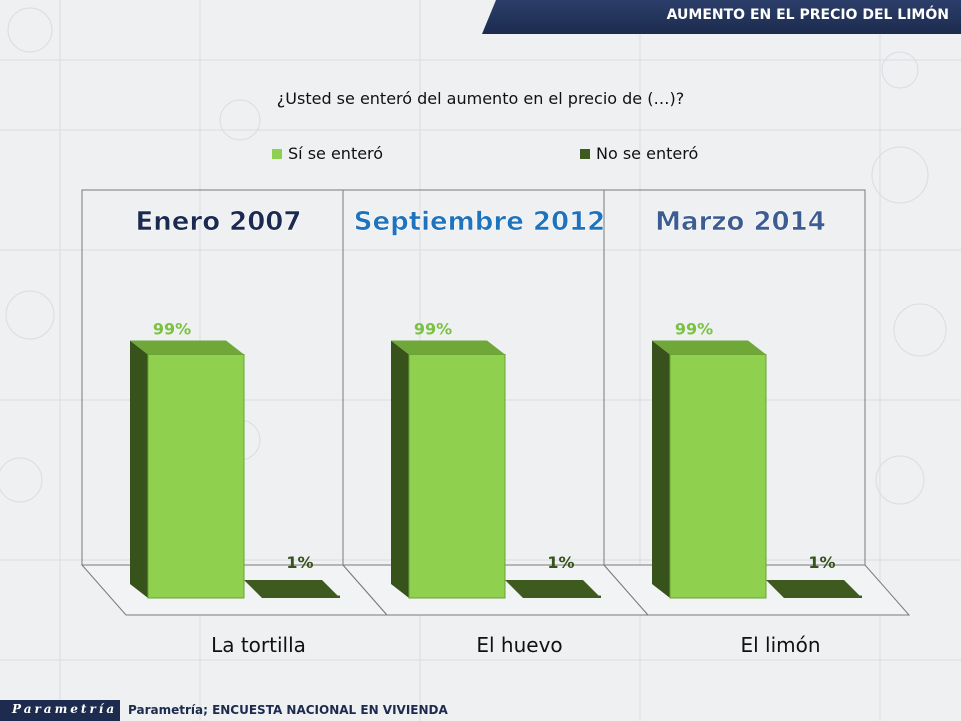  Describe the element at coordinates (277, 153) in the screenshot. I see `legend-swatch-si` at that location.